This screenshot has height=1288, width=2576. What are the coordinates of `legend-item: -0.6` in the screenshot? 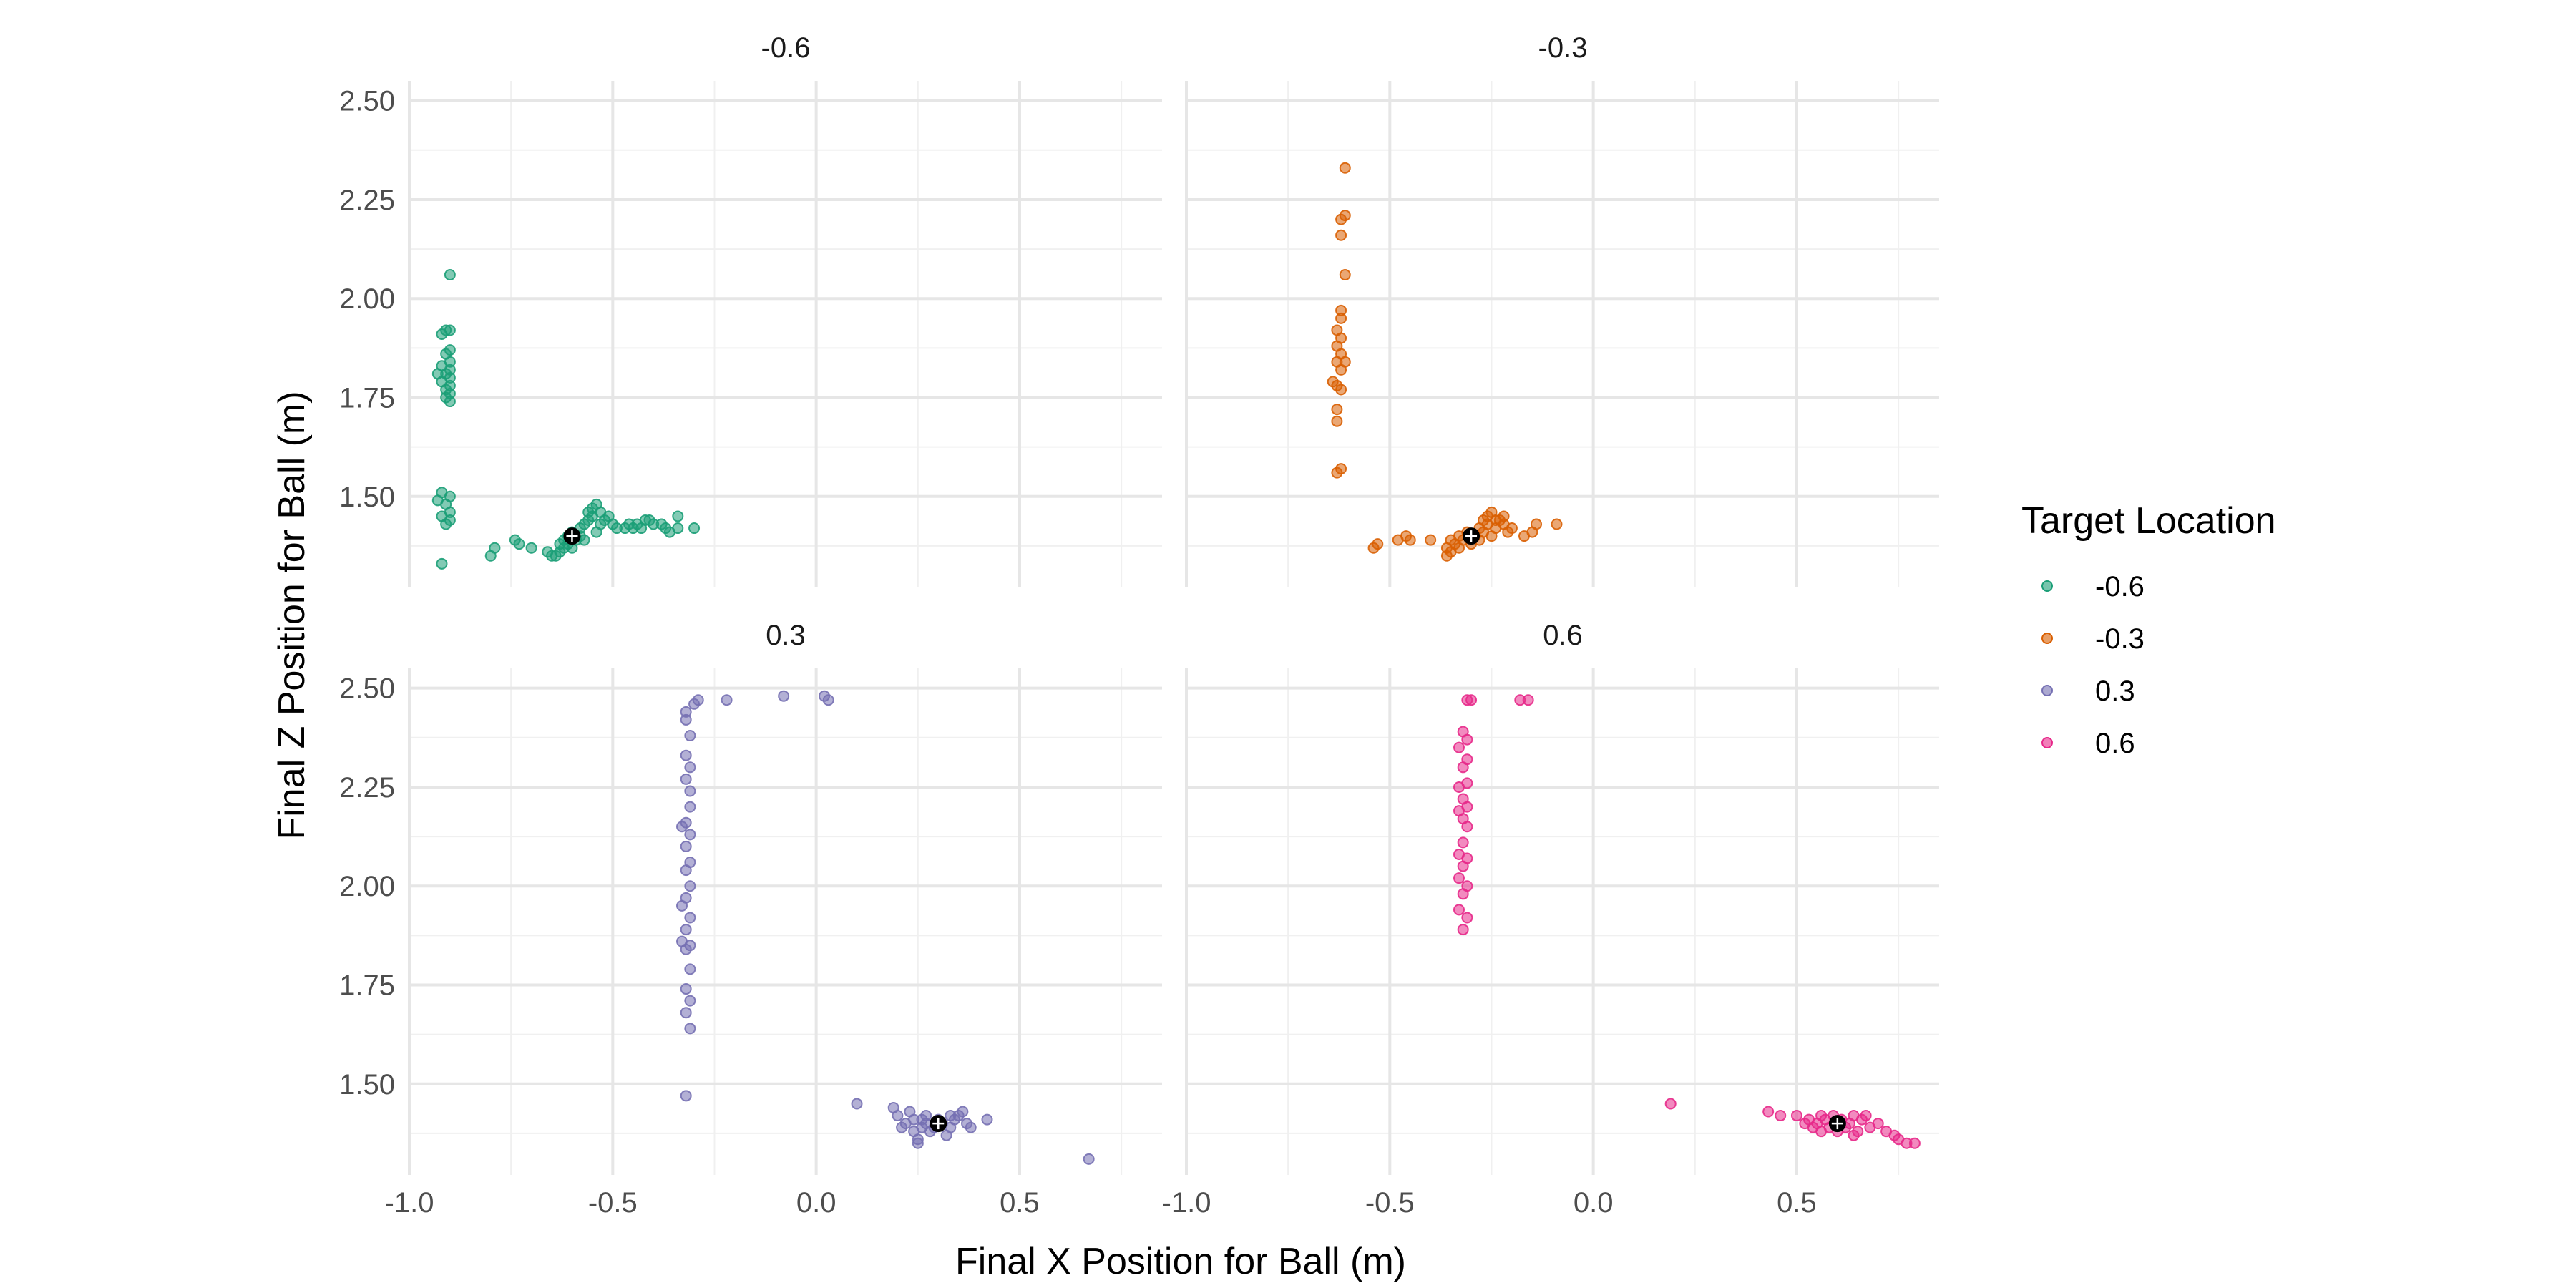 It's located at (2093, 586).